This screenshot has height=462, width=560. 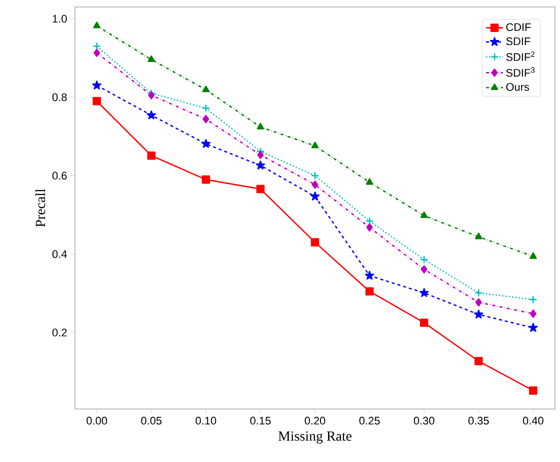 What do you see at coordinates (97, 420) in the screenshot?
I see `x-tick-label: 0.00` at bounding box center [97, 420].